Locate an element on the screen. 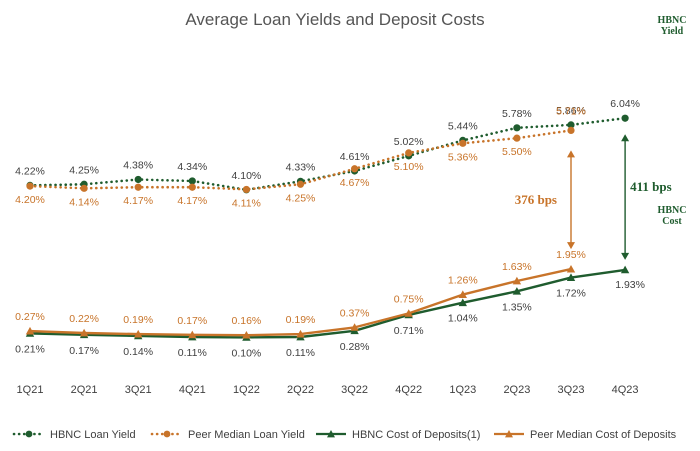 This screenshot has width=700, height=451. legend-item-peer-median-loan-yield: Peer Median Loan Yield is located at coordinates (227, 435).